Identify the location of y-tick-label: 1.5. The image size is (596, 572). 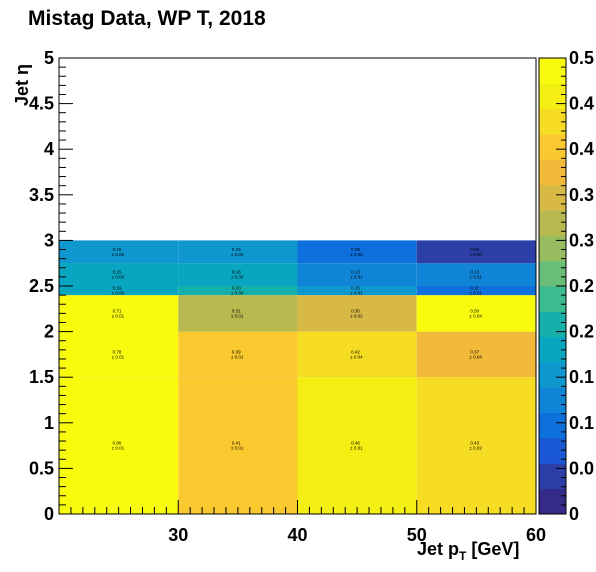
(41, 377).